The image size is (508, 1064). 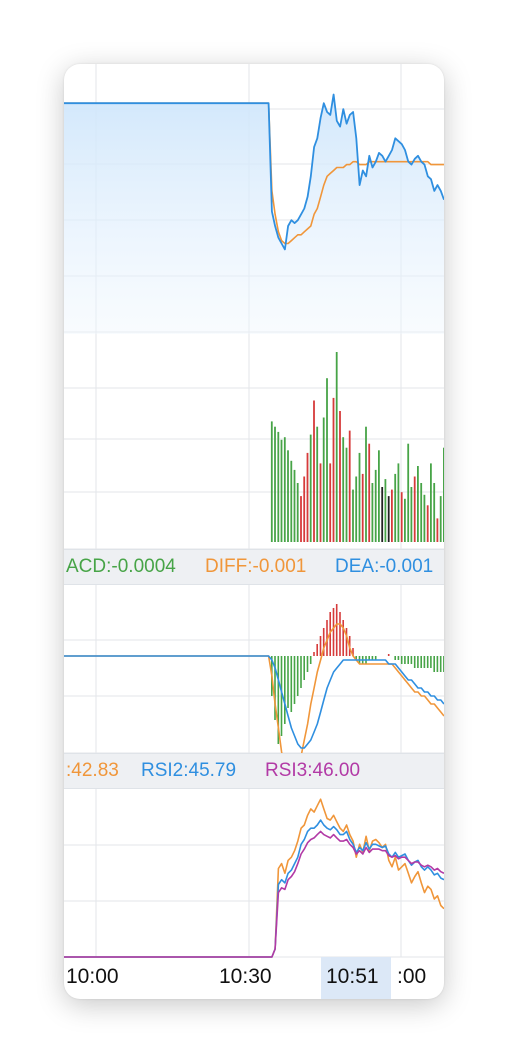 I want to click on rsi1-line, so click(x=254, y=878).